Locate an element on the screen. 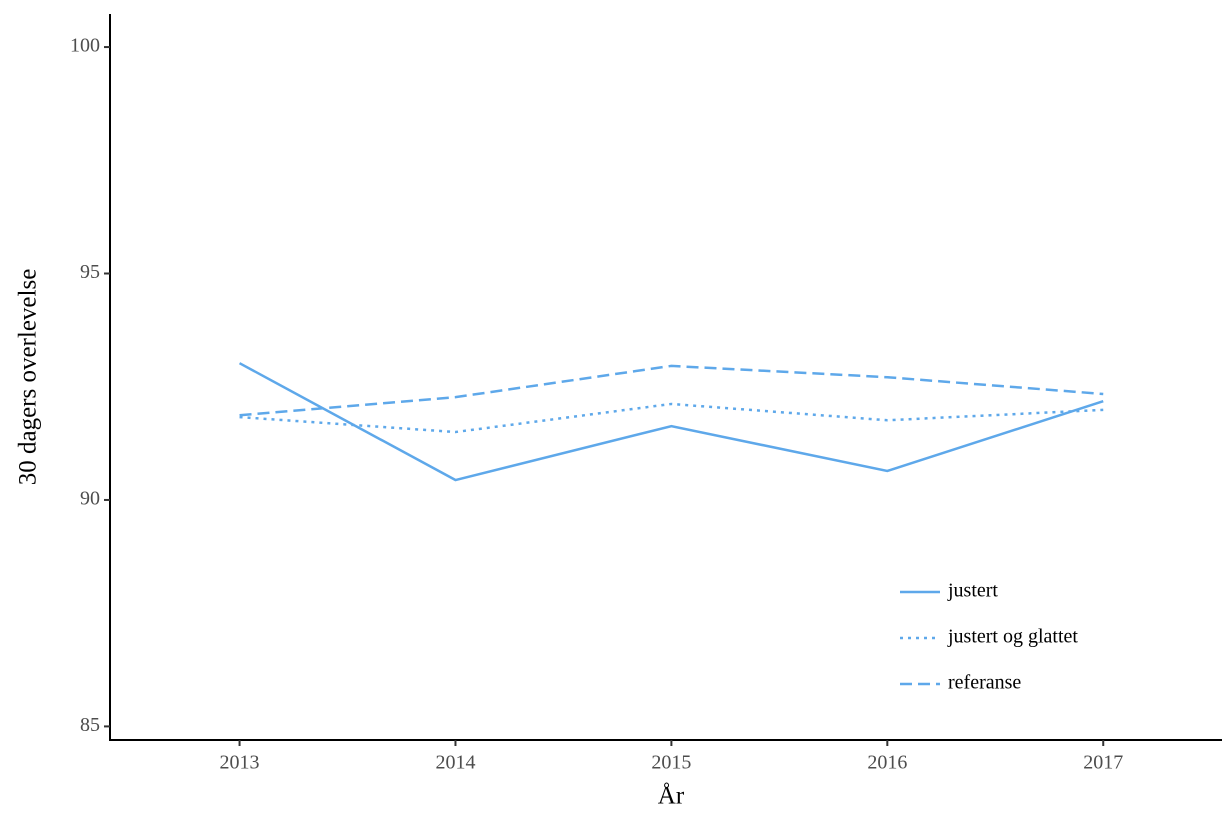  x-tick-label: 2015 is located at coordinates (671, 763).